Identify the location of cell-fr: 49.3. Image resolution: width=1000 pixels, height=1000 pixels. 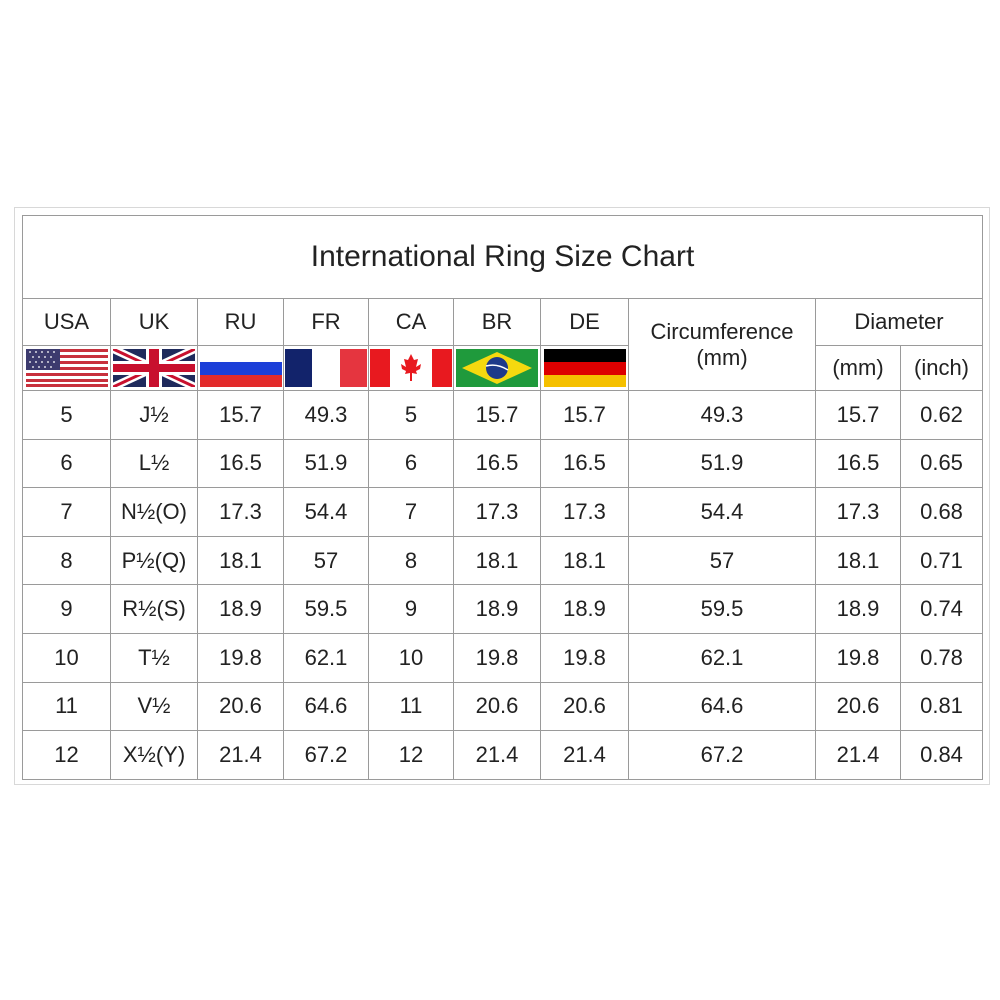
(326, 415).